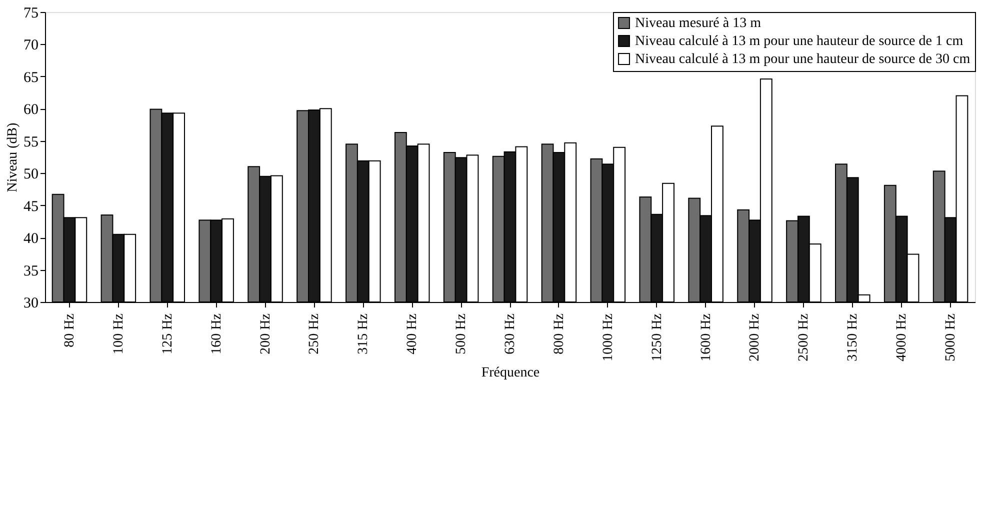 The height and width of the screenshot is (518, 990). I want to click on x-tick-label: 160 Hz, so click(216, 334).